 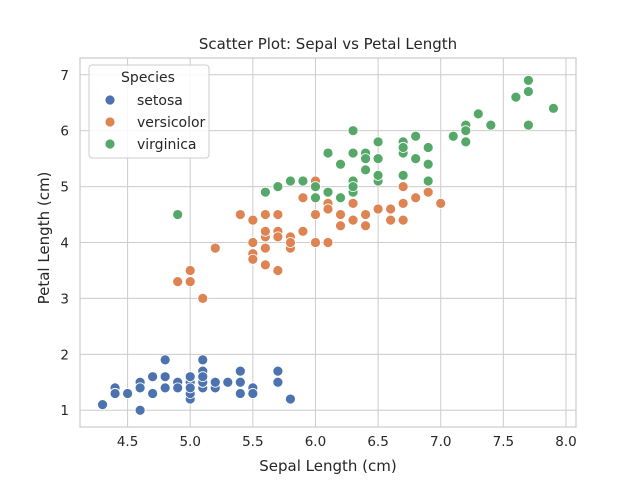 What do you see at coordinates (148, 78) in the screenshot?
I see `legend-title: Species` at bounding box center [148, 78].